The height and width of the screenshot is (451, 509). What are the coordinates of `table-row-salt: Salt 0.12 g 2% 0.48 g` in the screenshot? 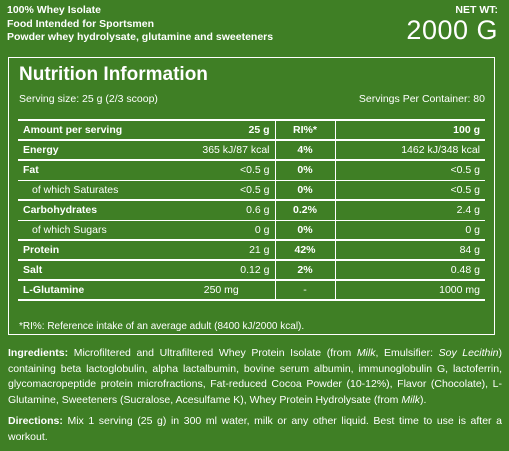 It's located at (251, 270).